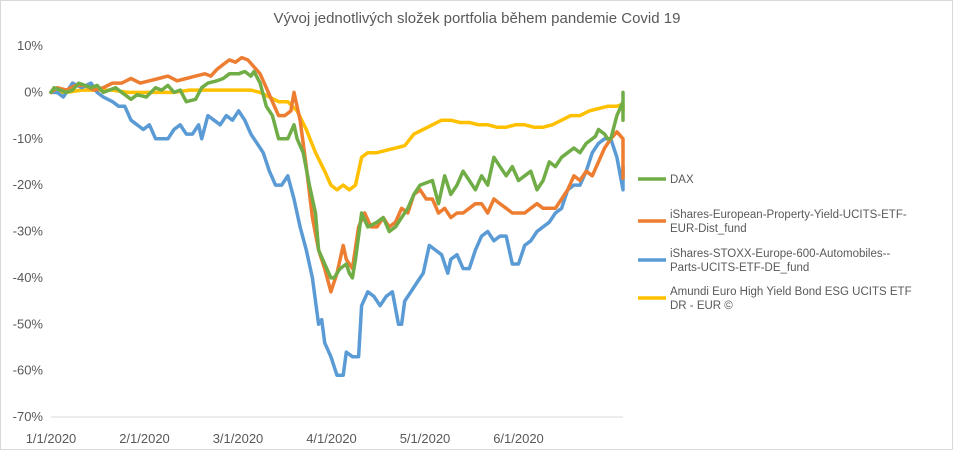  What do you see at coordinates (28, 184) in the screenshot?
I see `y-tick-label: -20%` at bounding box center [28, 184].